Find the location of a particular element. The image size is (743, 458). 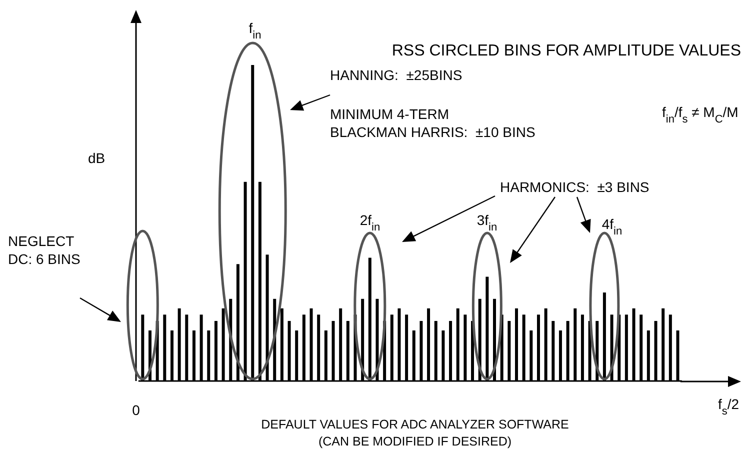

annotation: HARMONICS: ±3 BINS is located at coordinates (575, 187).